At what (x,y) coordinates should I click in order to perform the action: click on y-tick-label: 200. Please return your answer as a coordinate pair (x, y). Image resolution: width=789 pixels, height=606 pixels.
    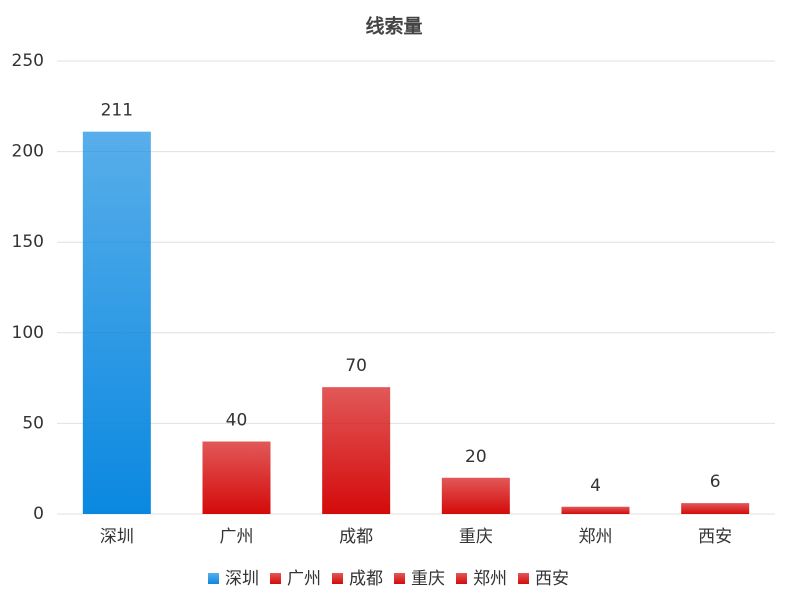
    Looking at the image, I should click on (28, 152).